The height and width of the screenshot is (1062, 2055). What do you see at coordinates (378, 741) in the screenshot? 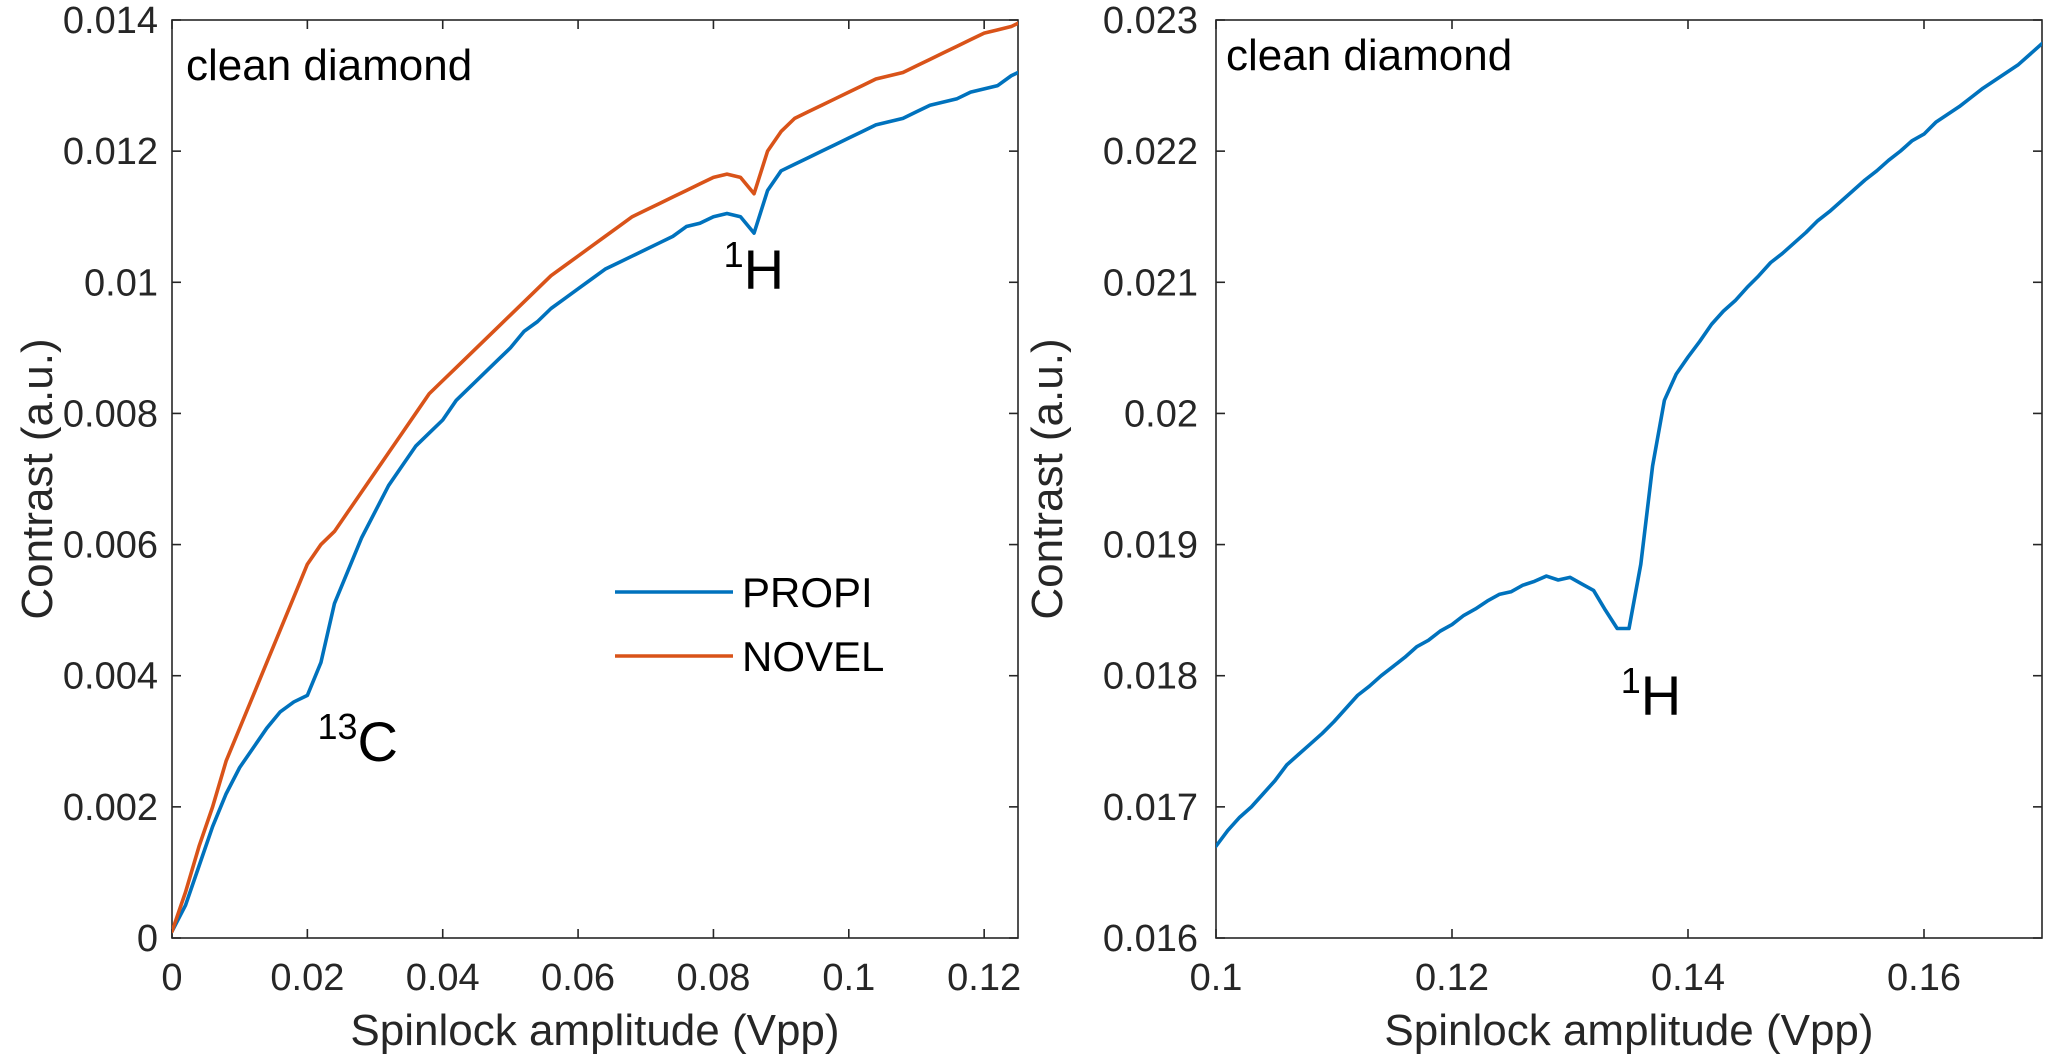
I see `annotation-symbol: C` at bounding box center [378, 741].